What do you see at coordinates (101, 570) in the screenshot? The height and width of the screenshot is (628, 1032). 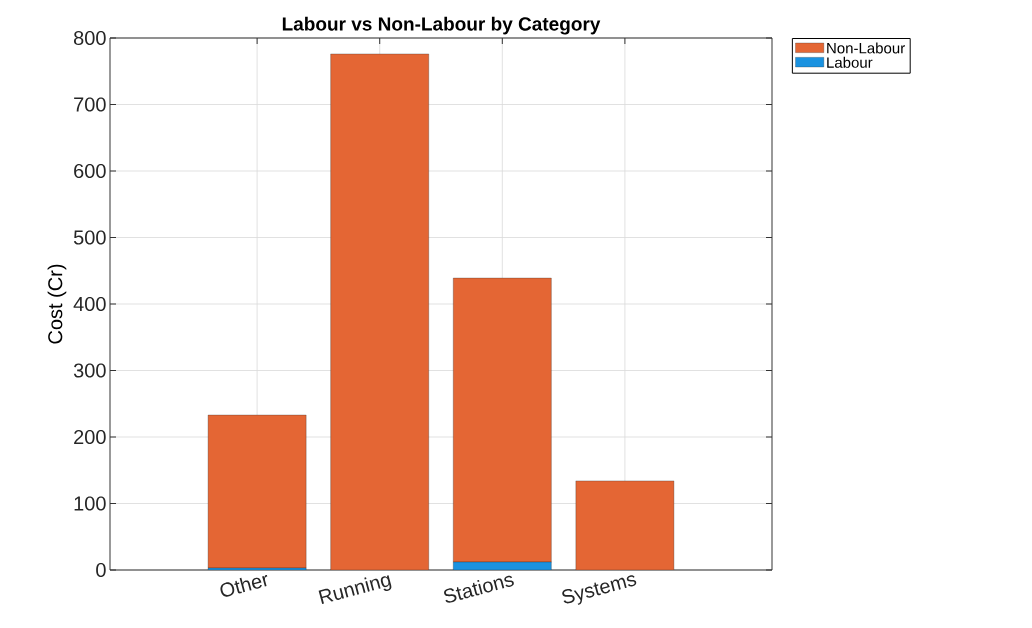 I see `y-tick-label: 0` at bounding box center [101, 570].